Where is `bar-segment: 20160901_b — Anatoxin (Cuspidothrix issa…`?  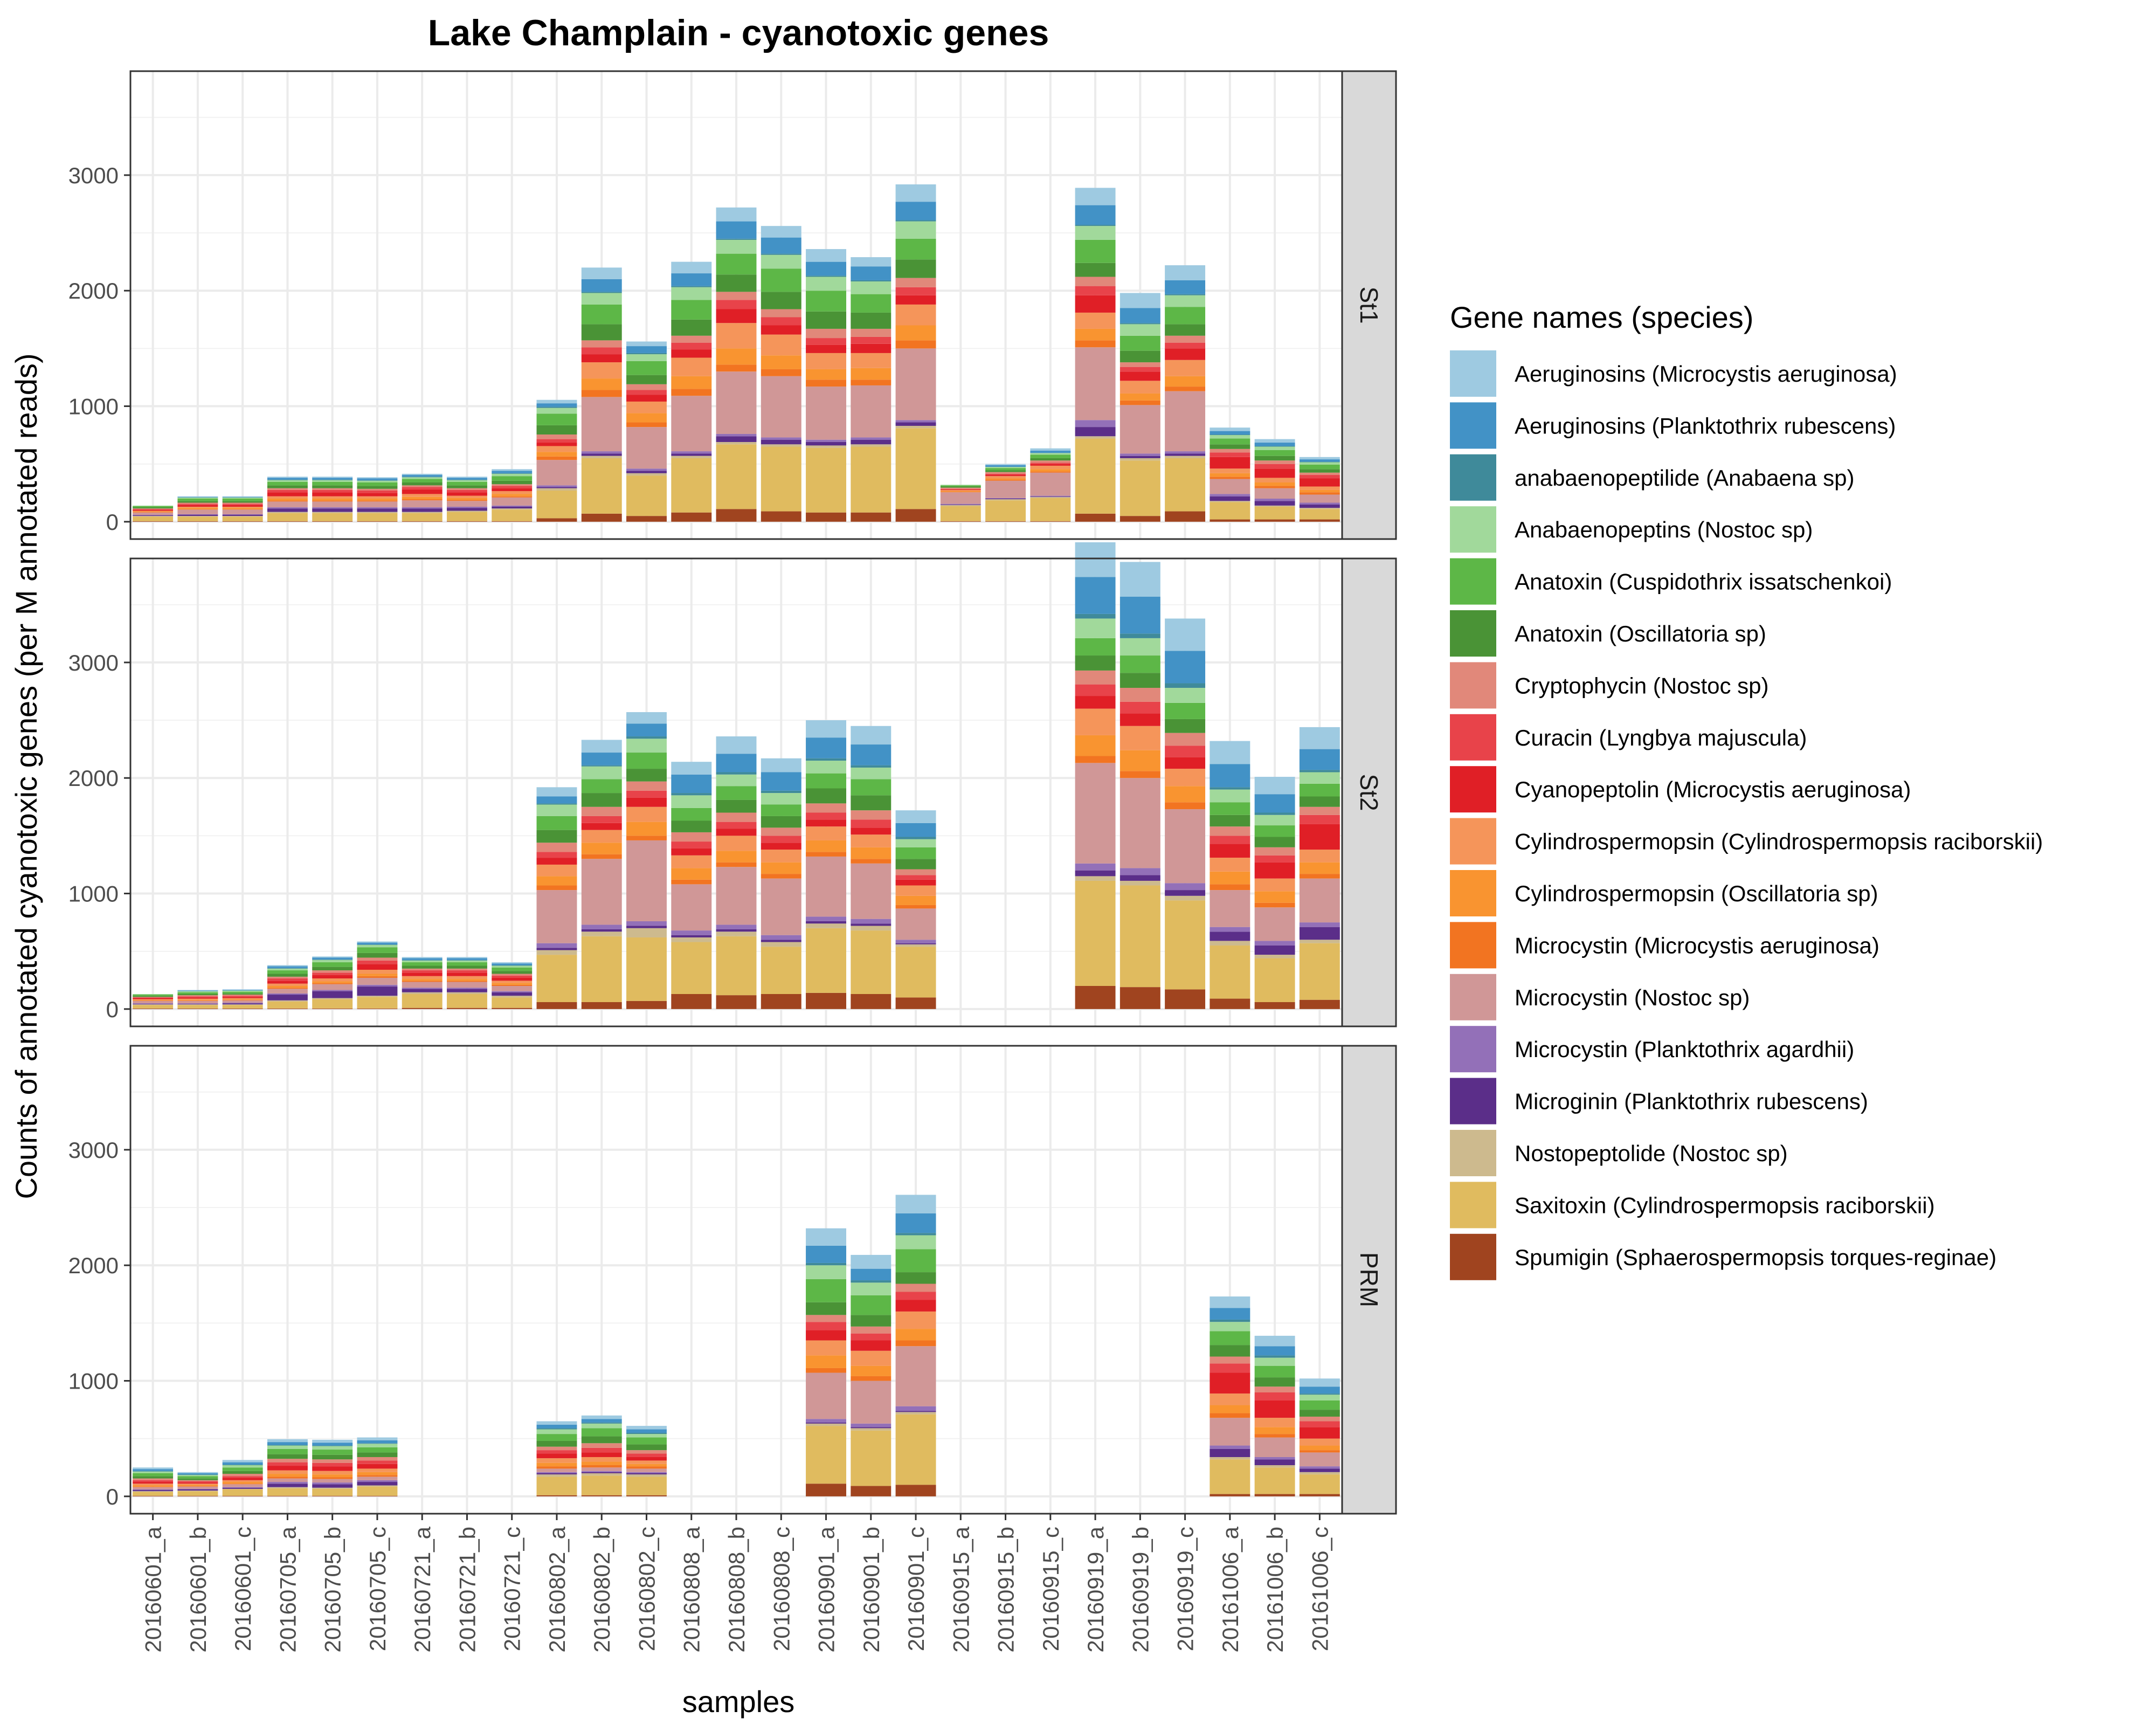 bar-segment: 20160901_b — Anatoxin (Cuspidothrix issa… is located at coordinates (871, 1305).